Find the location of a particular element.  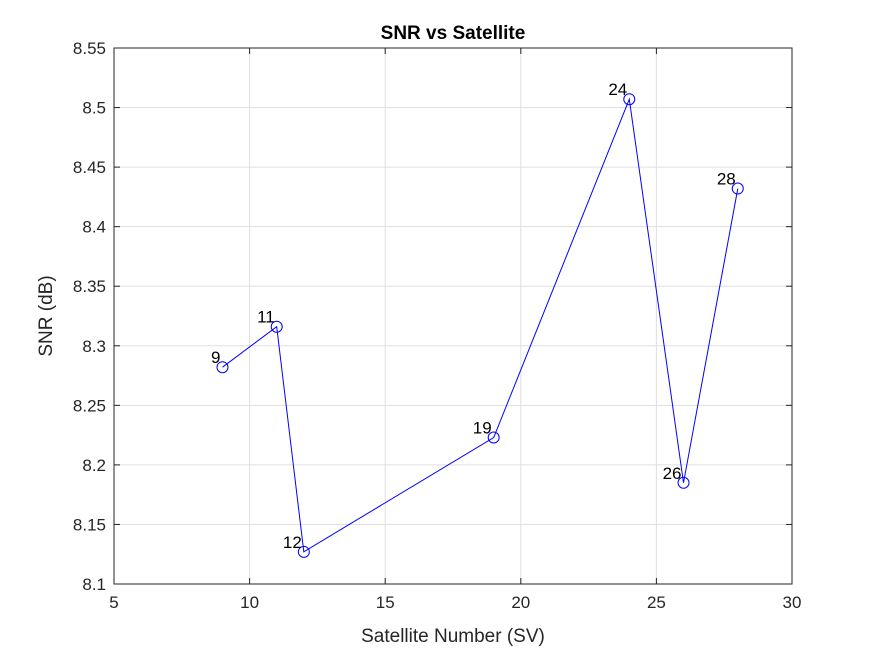

x-tick-label: 5 is located at coordinates (113, 602).